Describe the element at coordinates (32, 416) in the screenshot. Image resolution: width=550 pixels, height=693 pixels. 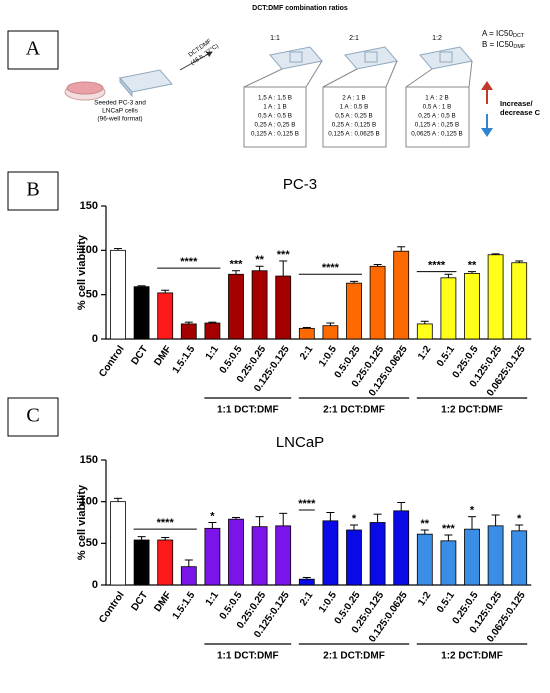
I see `panel-label: C` at that location.